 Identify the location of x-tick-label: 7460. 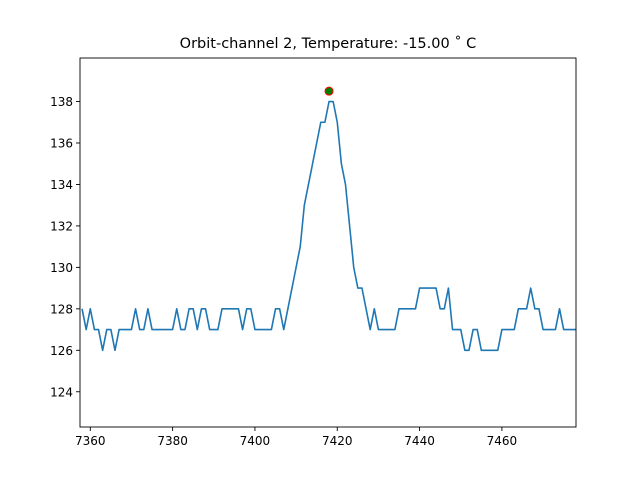
(502, 441).